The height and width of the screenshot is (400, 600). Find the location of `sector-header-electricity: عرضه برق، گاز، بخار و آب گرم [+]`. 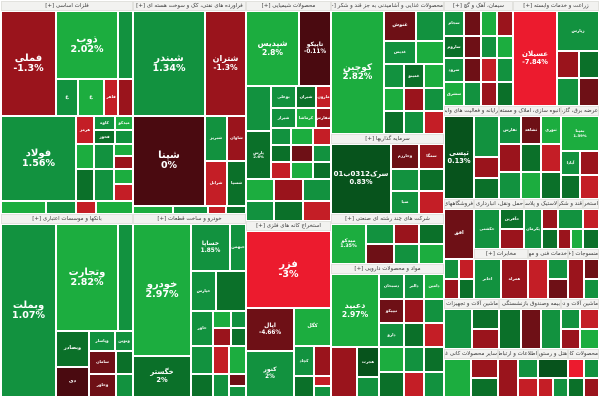

sector-header-electricity: عرضه برق، گاز، بخار و آب گرم [+] is located at coordinates (580, 111).